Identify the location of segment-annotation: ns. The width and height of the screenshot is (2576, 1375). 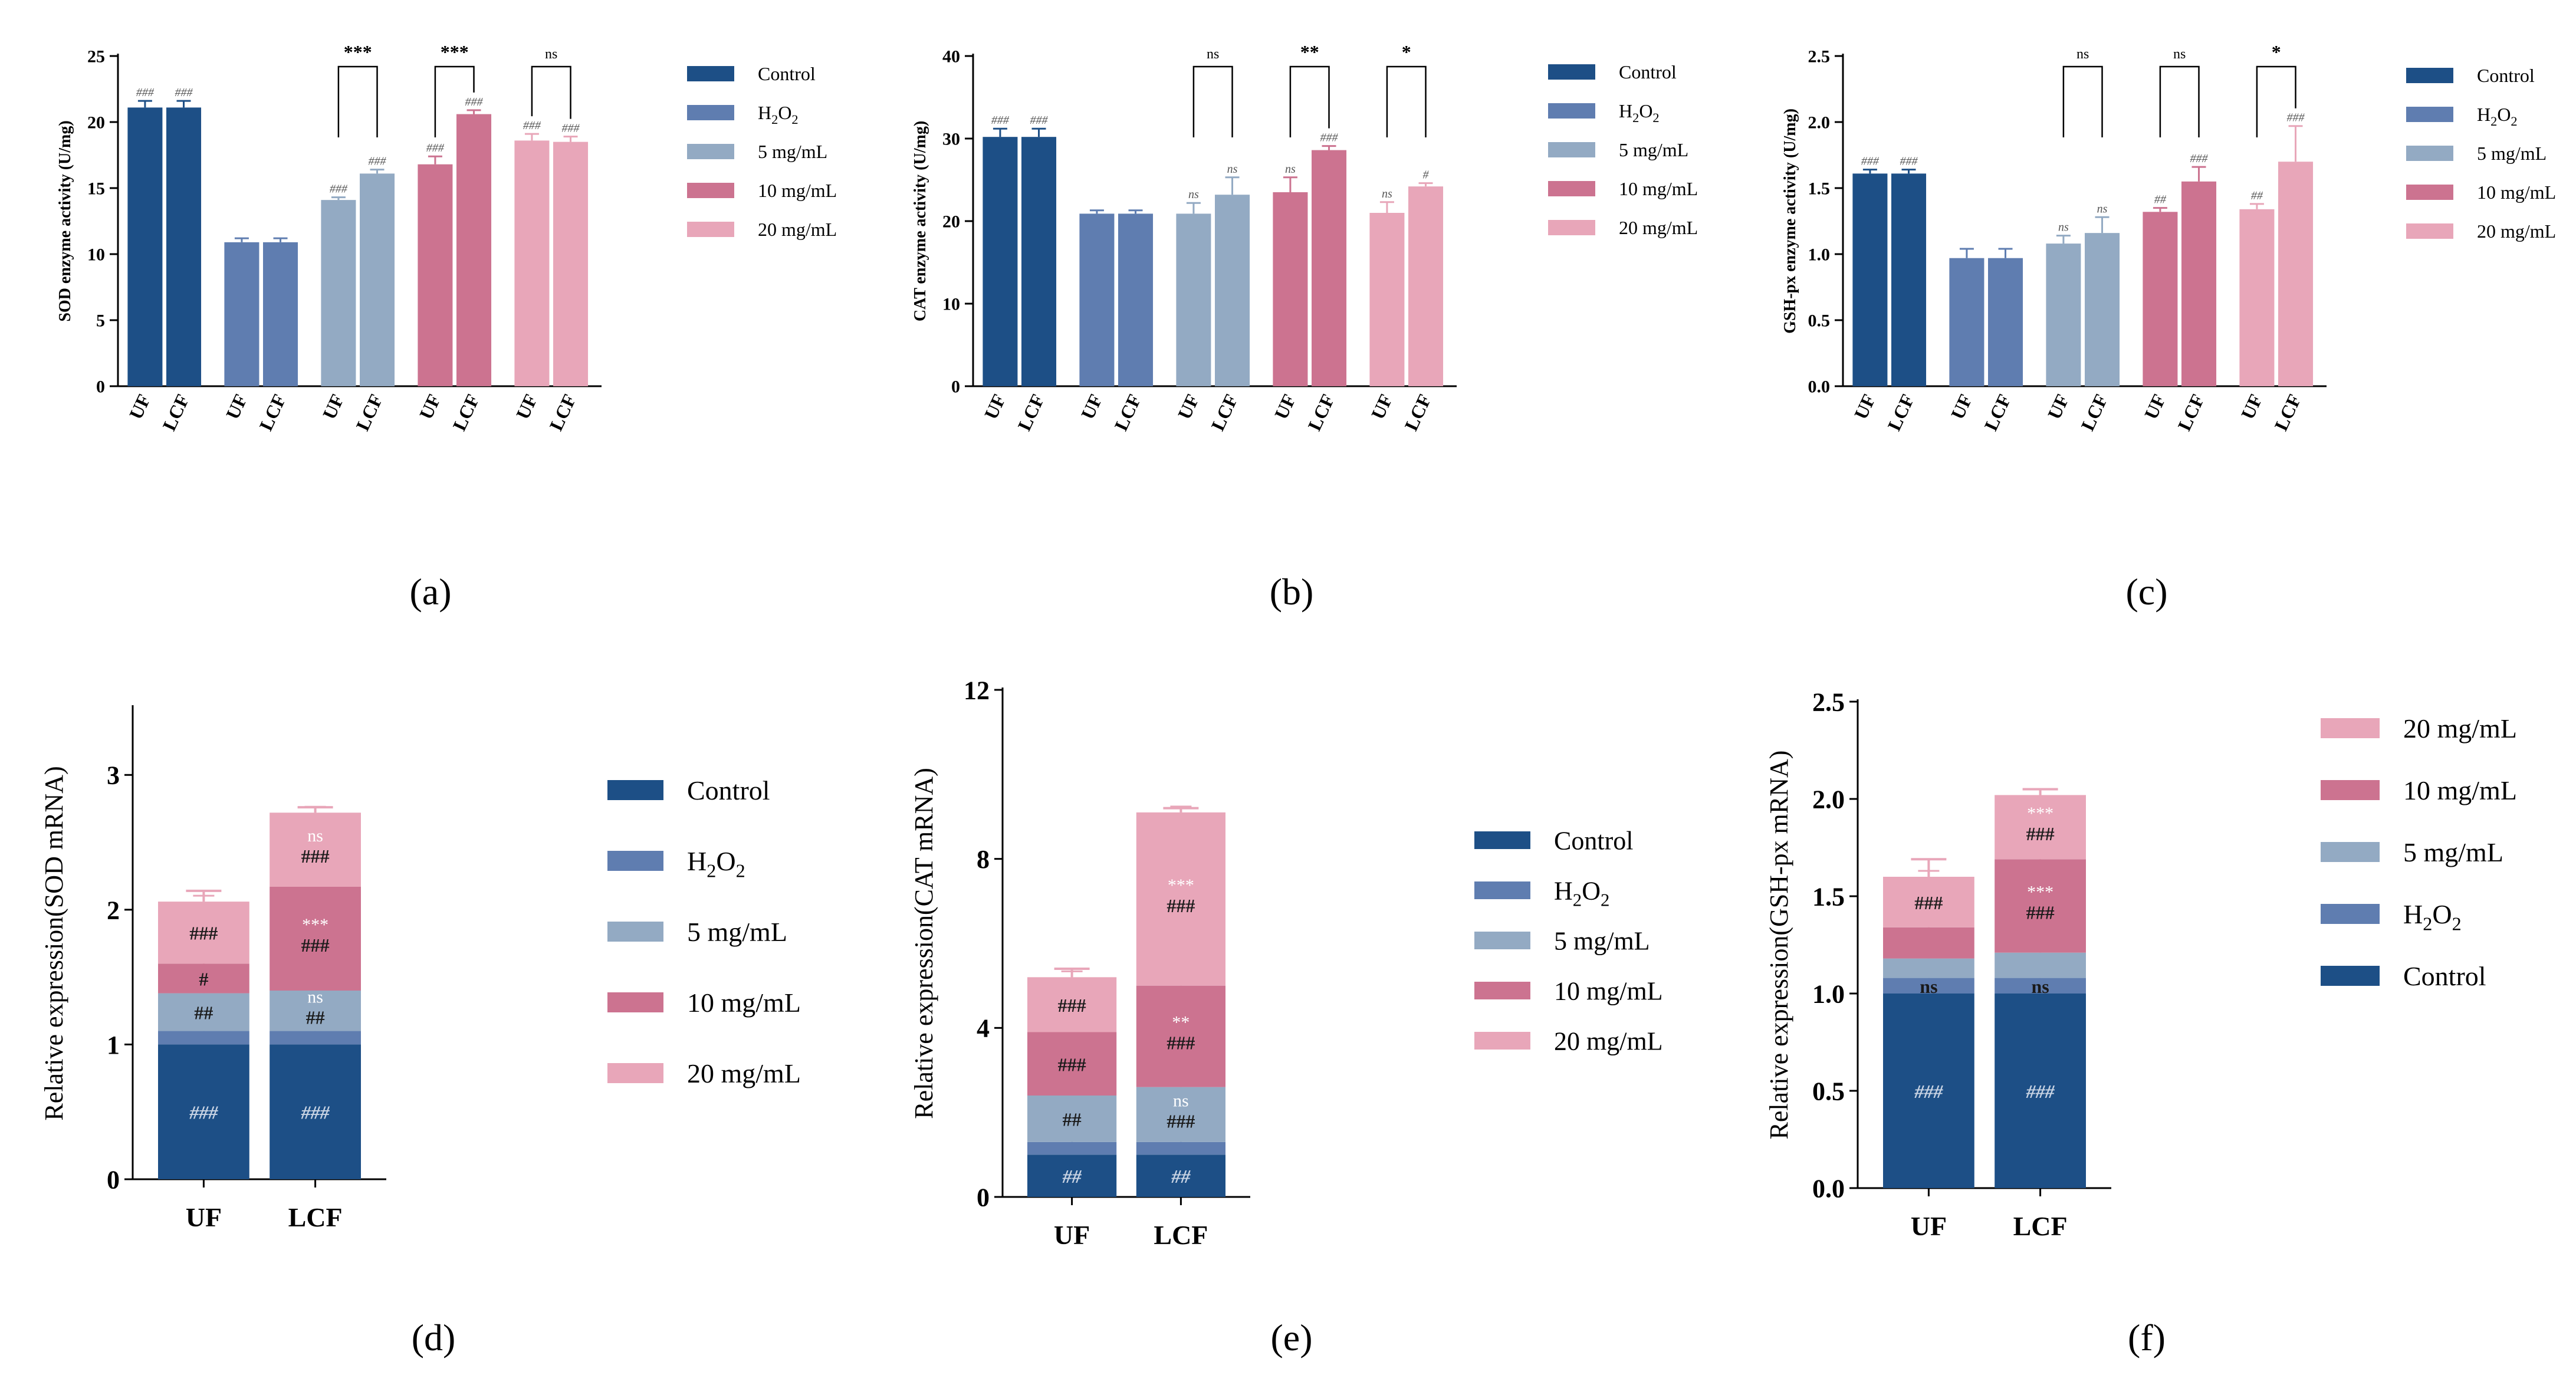
(2040, 987).